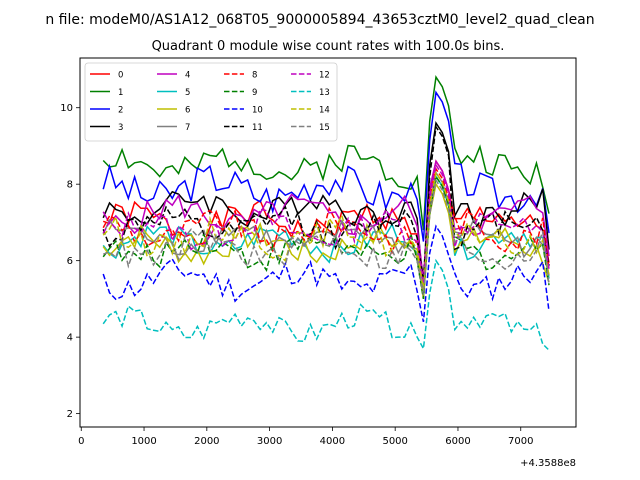  I want to click on legend-label-5: 5, so click(187, 93).